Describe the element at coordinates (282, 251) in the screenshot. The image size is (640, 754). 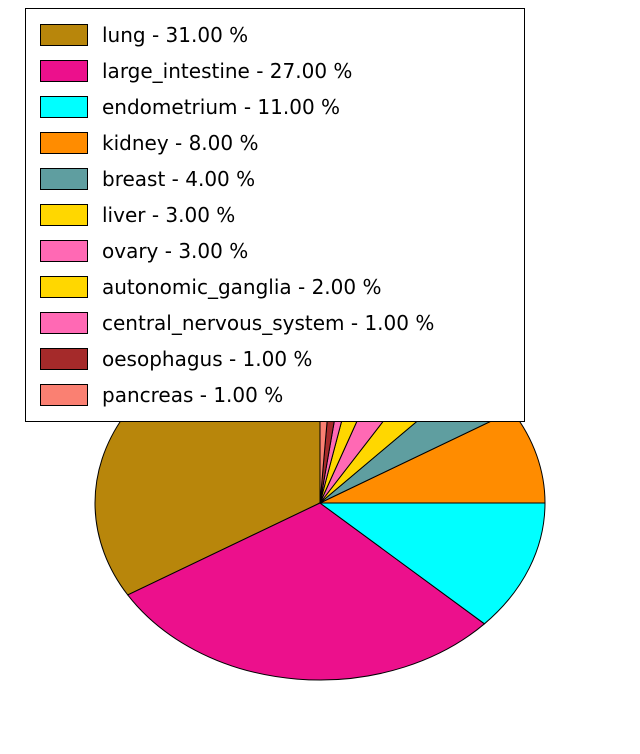
I see `legend-item-ovary: ovary - 3.00 %` at that location.